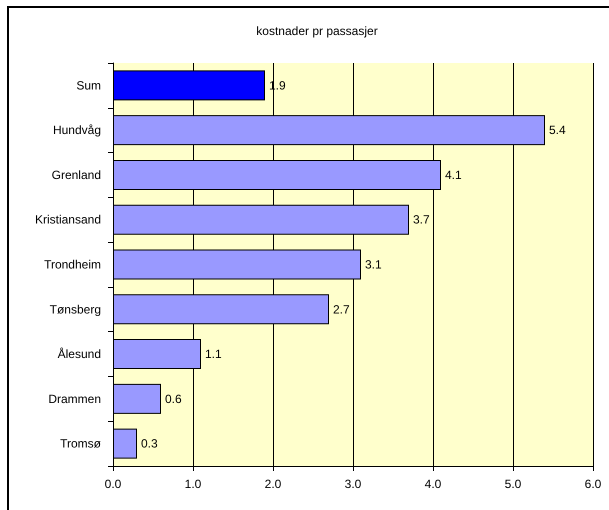 Image resolution: width=609 pixels, height=510 pixels. What do you see at coordinates (373, 265) in the screenshot?
I see `data-label: 3.1` at bounding box center [373, 265].